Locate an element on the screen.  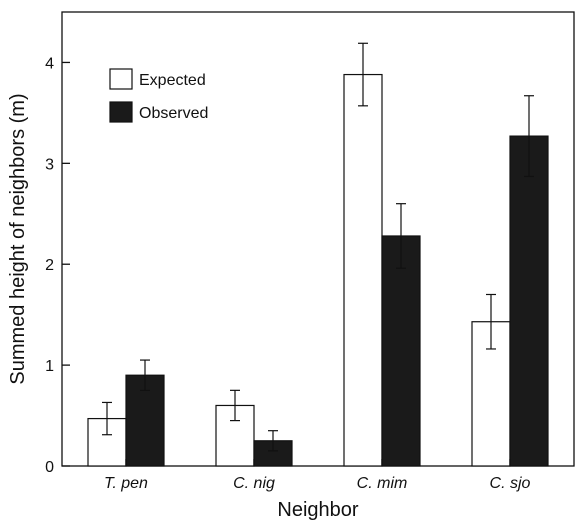
legend-swatch-observed is located at coordinates (121, 112).